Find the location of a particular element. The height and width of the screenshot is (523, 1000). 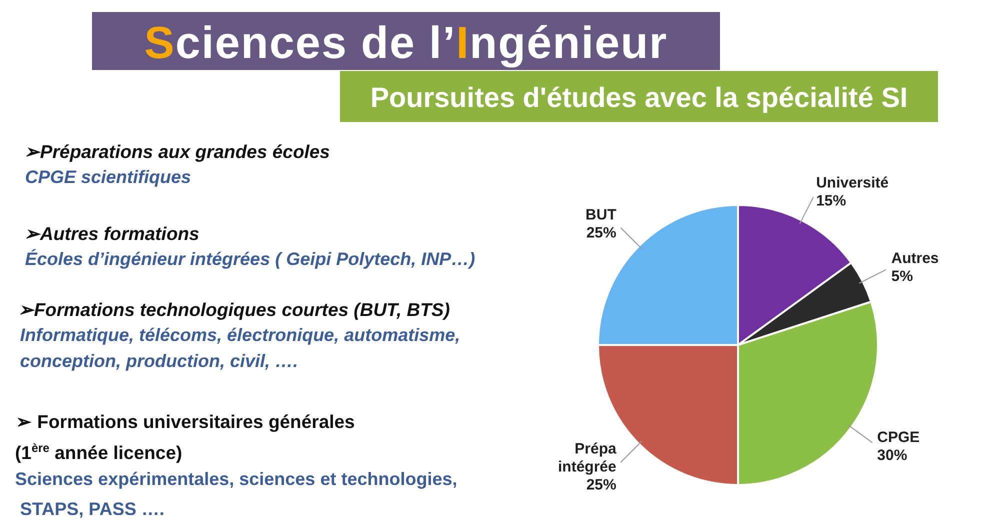

text: CPGE scientifiques is located at coordinates (108, 177).